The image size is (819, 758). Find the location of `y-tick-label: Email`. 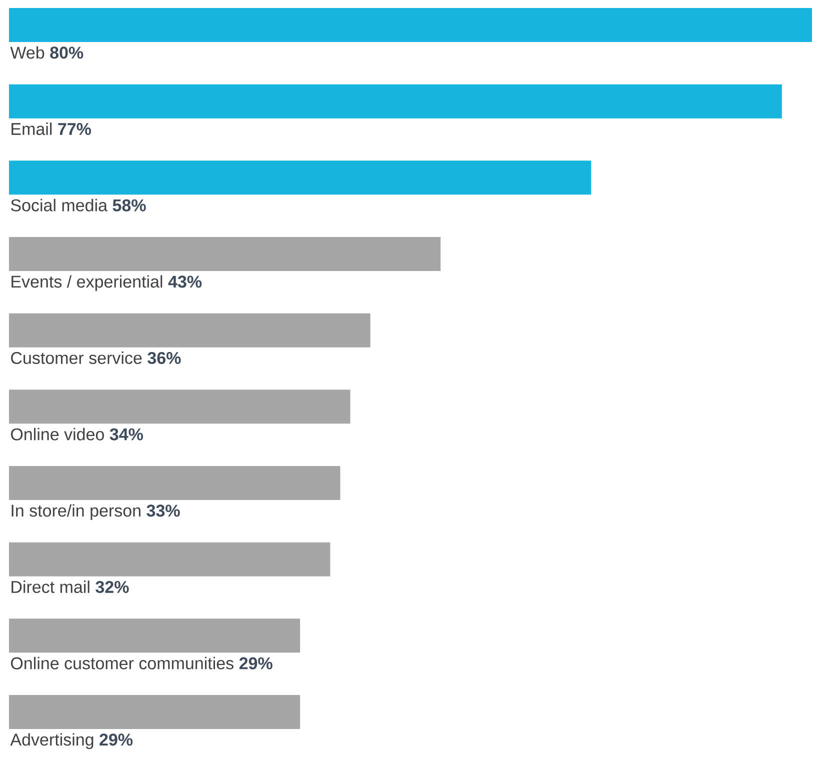

y-tick-label: Email is located at coordinates (32, 129).